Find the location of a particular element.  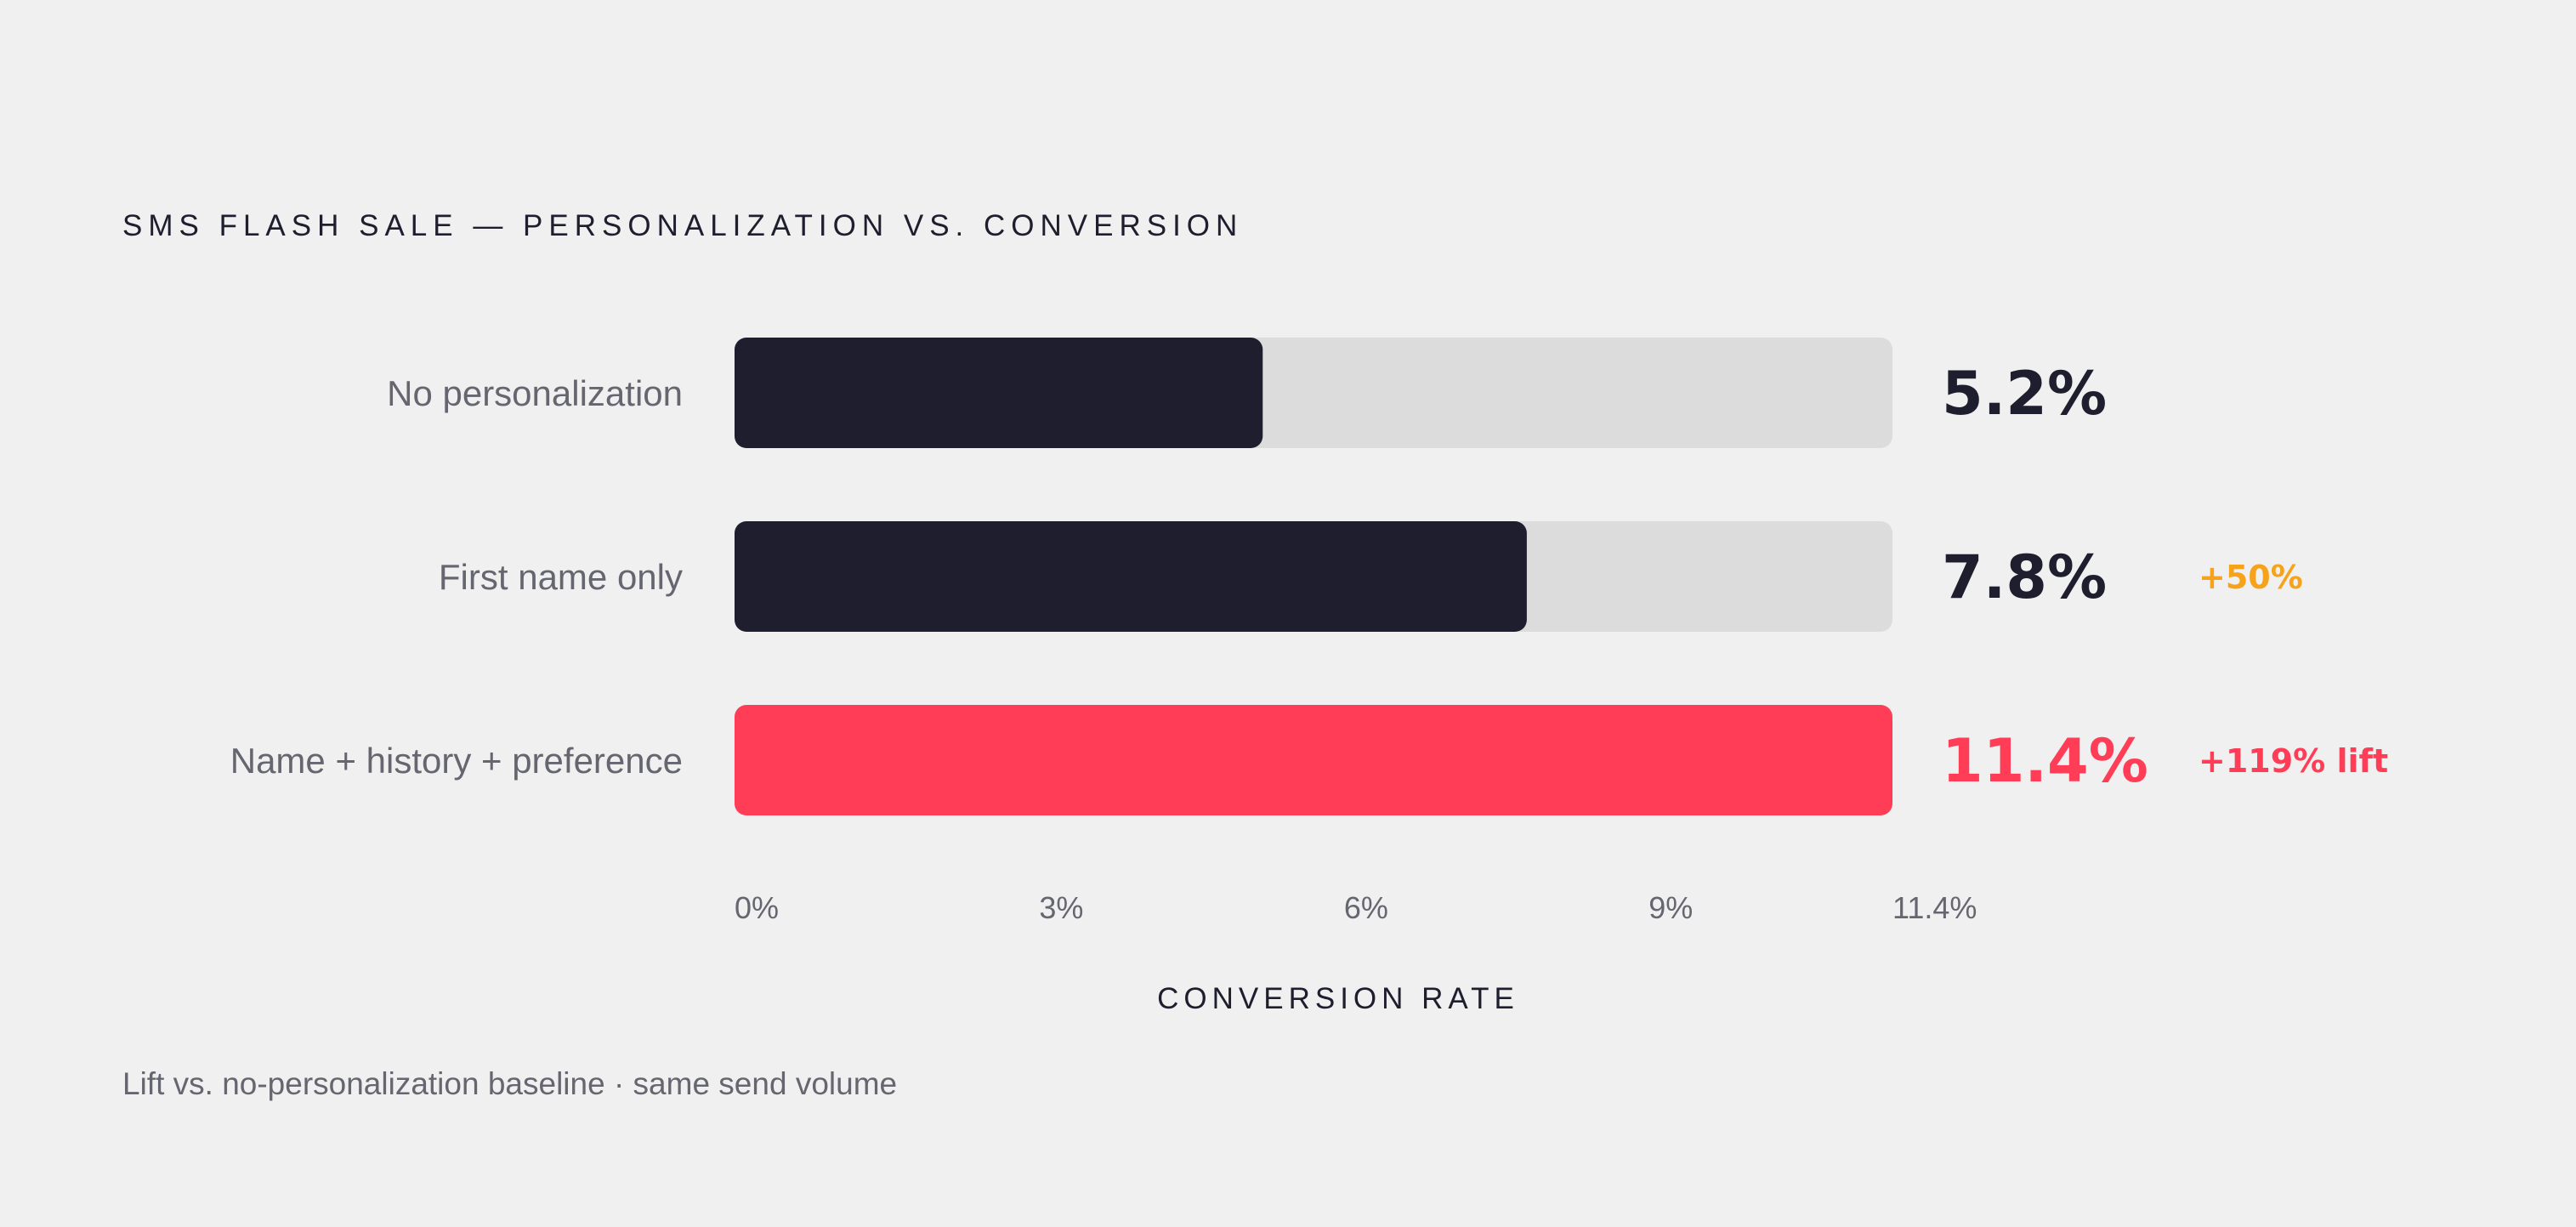

tick-label: 6% is located at coordinates (1366, 907).